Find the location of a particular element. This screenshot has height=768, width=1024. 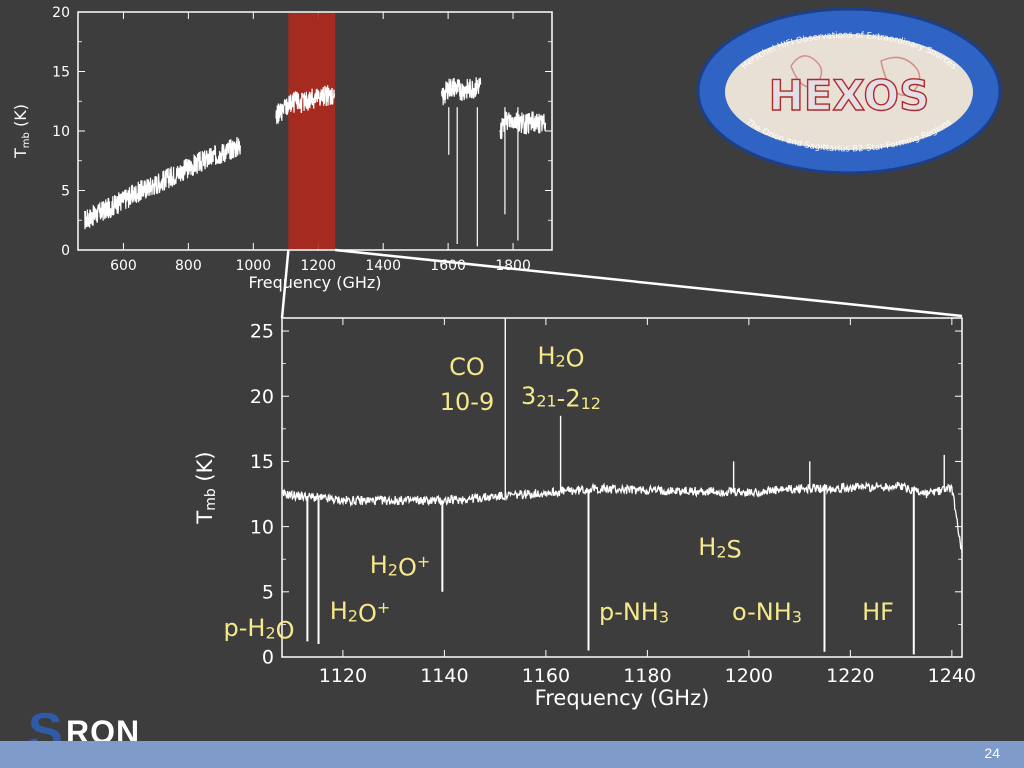

x-tick-label: 1180 is located at coordinates (647, 676).